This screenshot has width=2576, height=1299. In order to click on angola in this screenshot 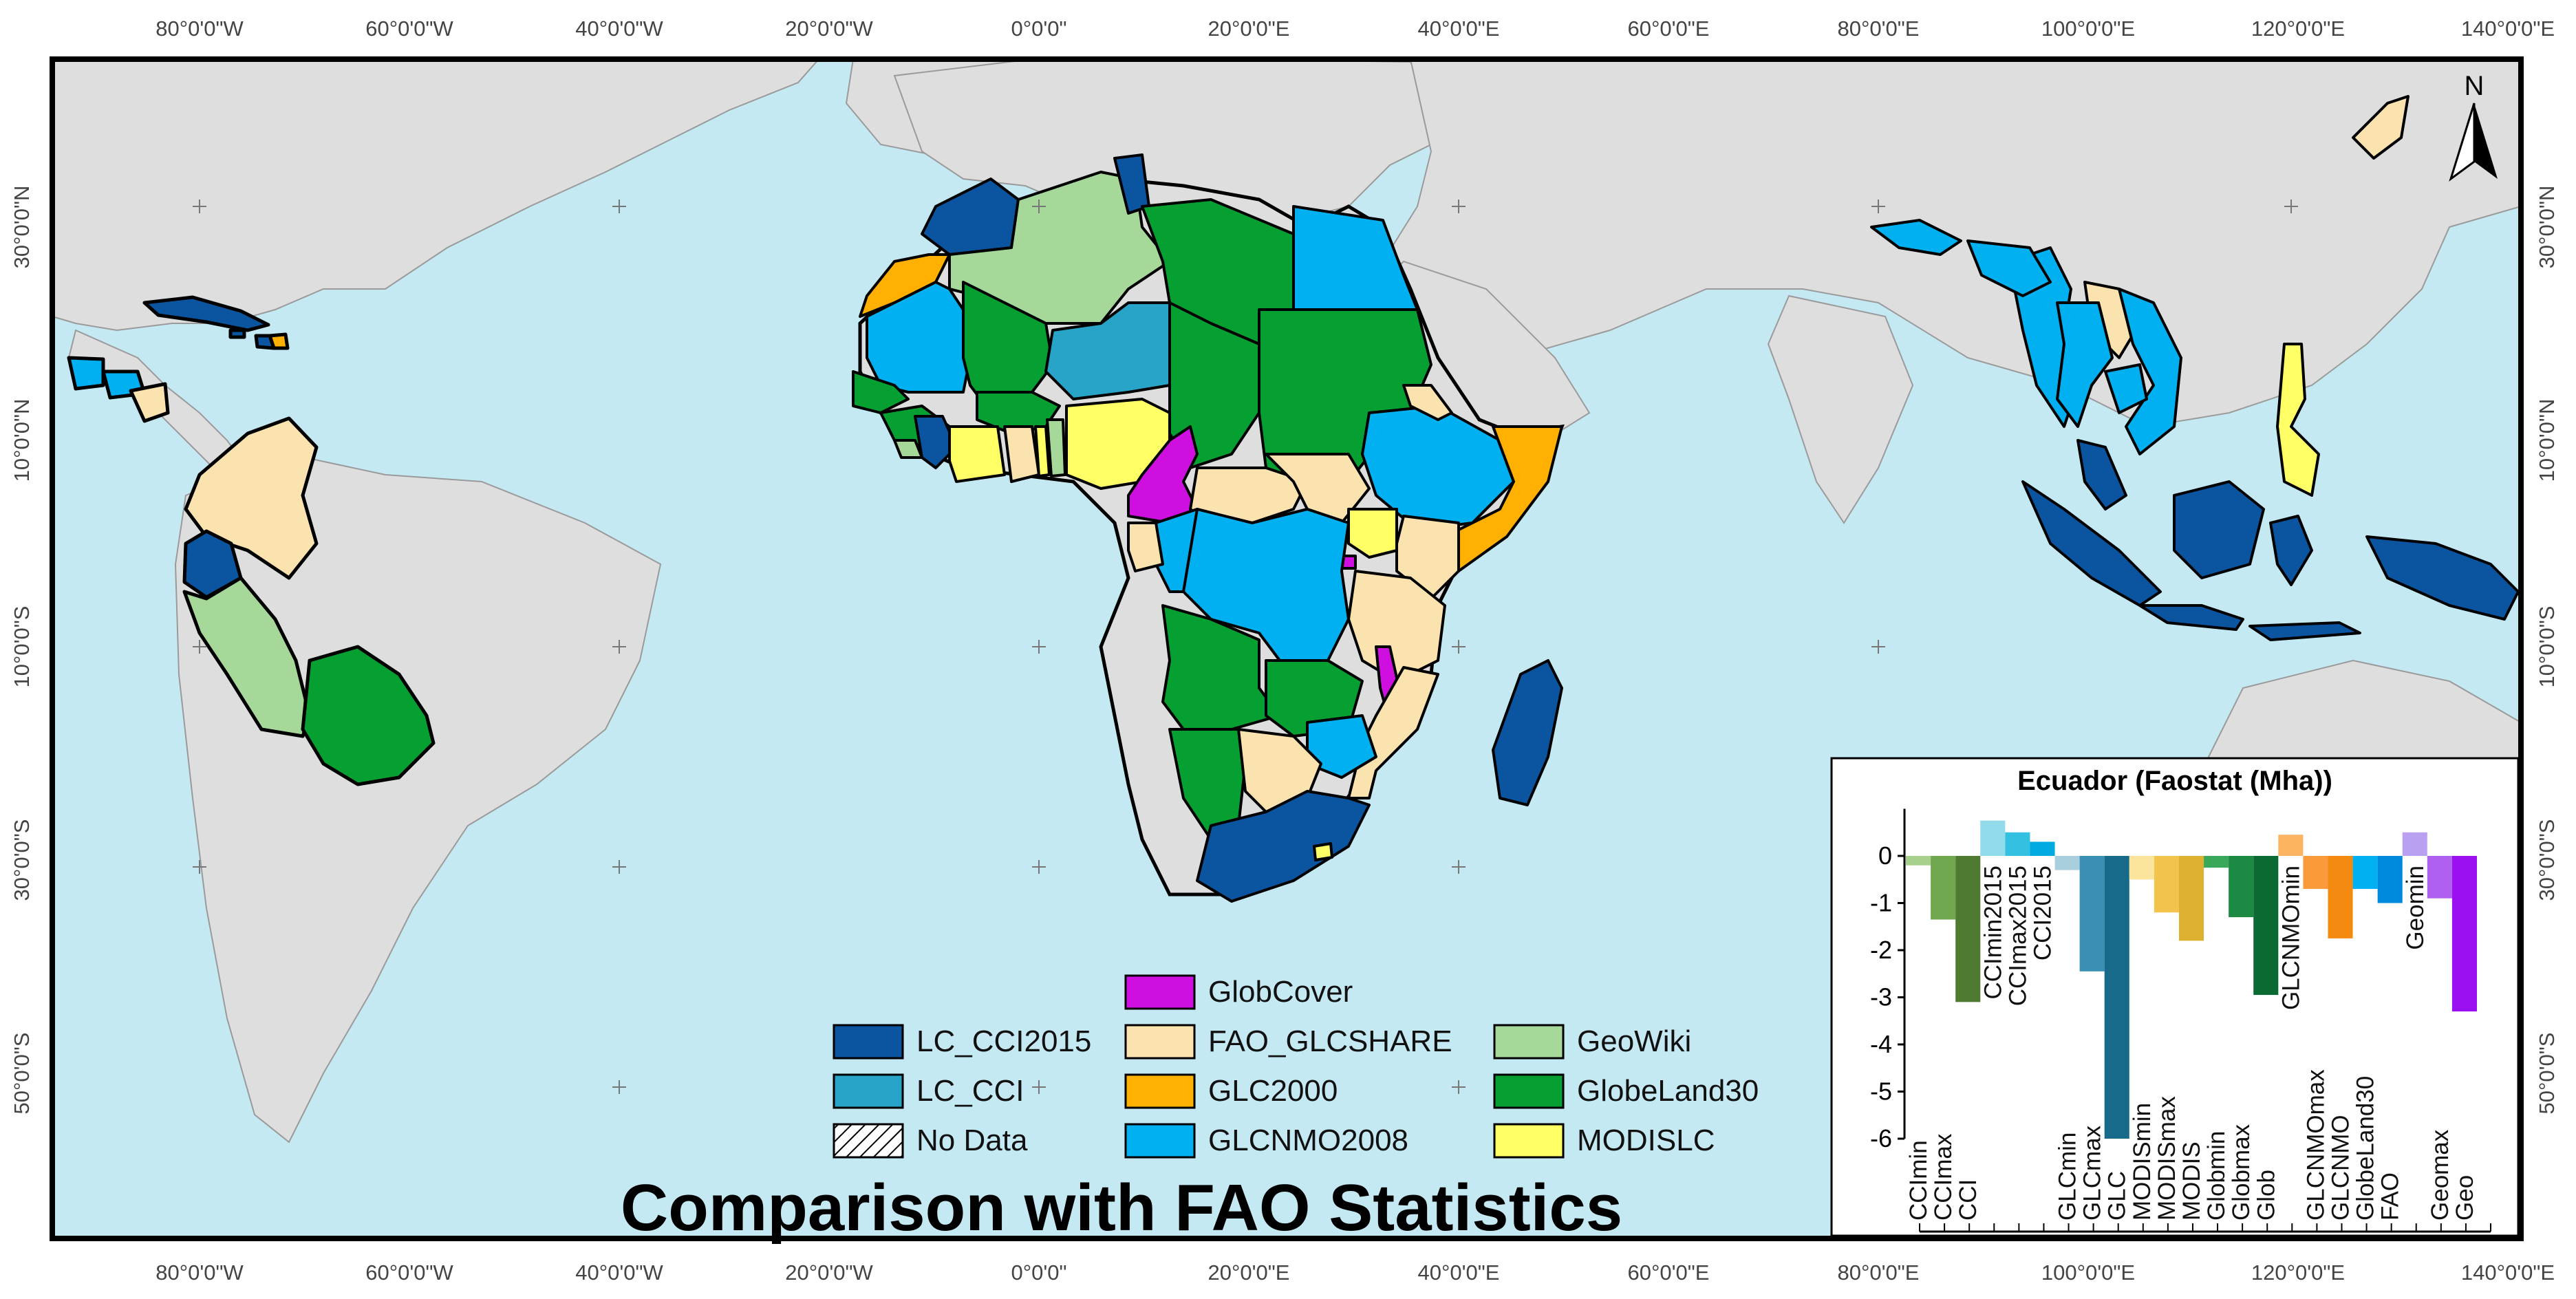, I will do `click(1221, 667)`.